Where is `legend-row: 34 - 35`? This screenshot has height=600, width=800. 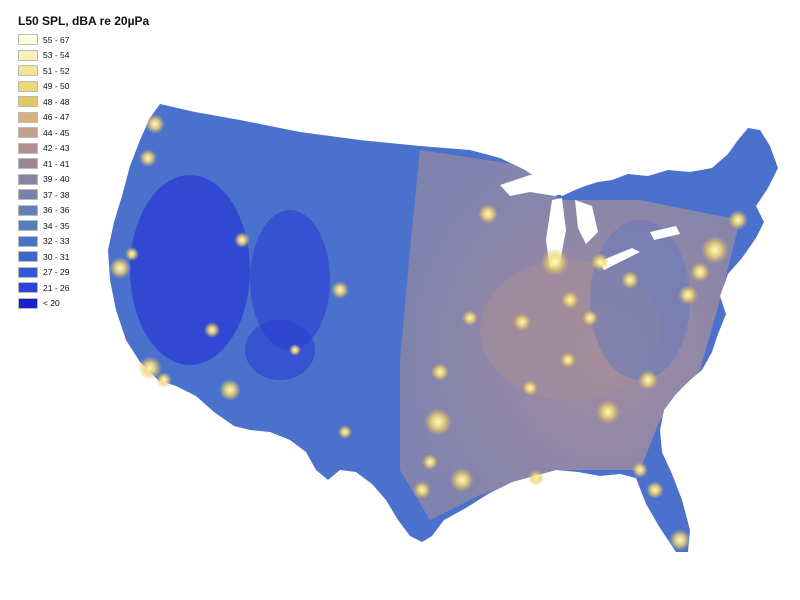
legend-row: 34 - 35 is located at coordinates (43, 226).